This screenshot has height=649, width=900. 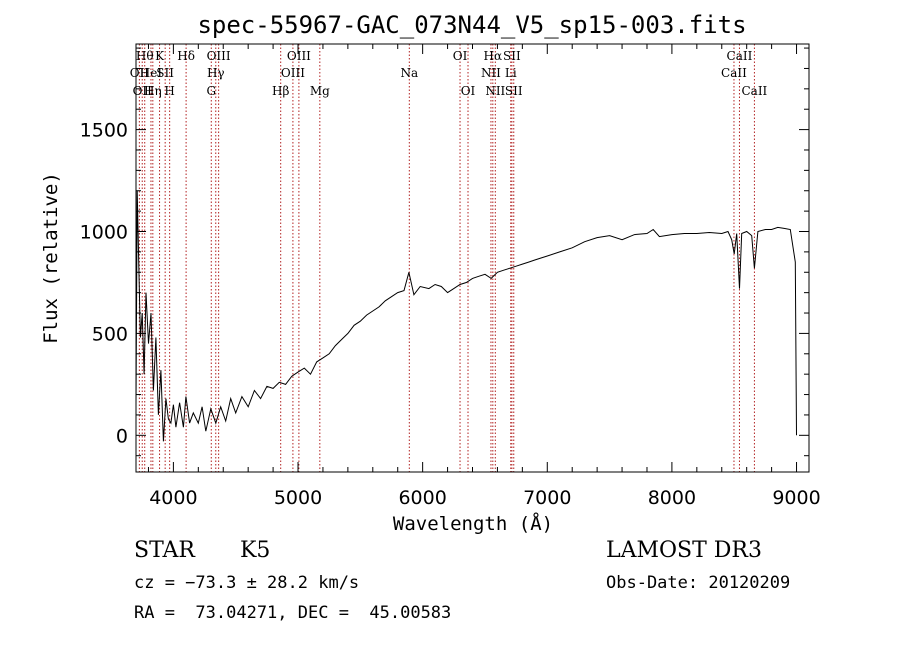 I want to click on chart-title: spec-55967-GAC_073N44_V5_sp15-003.fits, so click(x=471, y=25).